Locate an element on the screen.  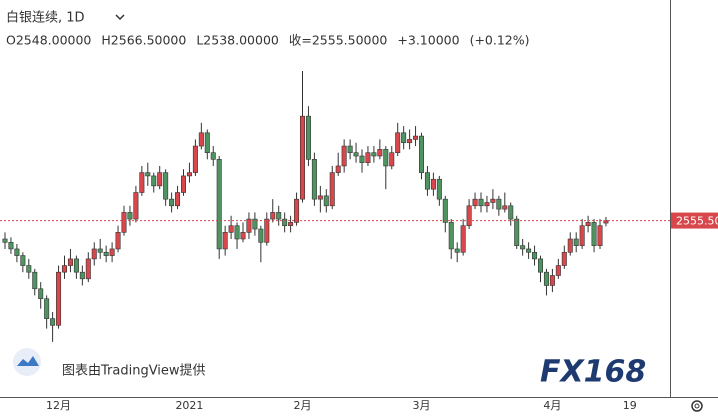
ohlc-value: L2538.00000 is located at coordinates (237, 40).